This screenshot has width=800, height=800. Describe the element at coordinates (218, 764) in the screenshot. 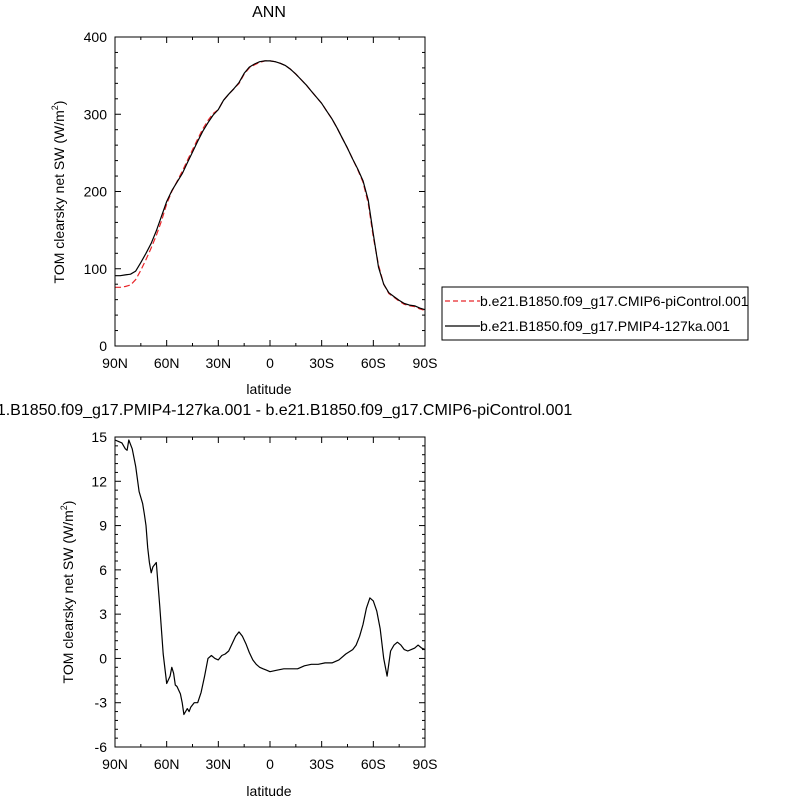

I see `bottom-x-tick-label: 30N` at that location.